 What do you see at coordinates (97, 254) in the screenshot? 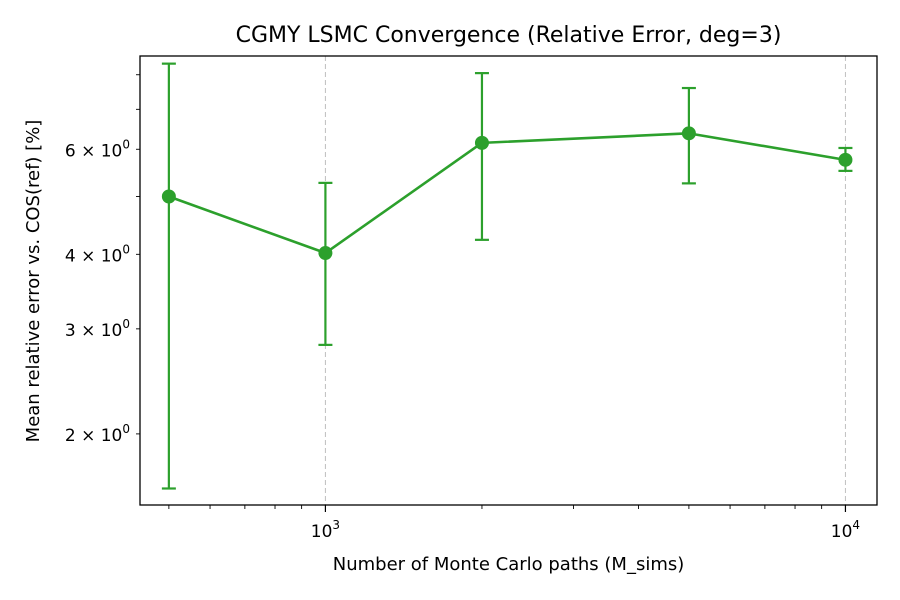
I see `y-tick-label-2: 4 × 100` at bounding box center [97, 254].